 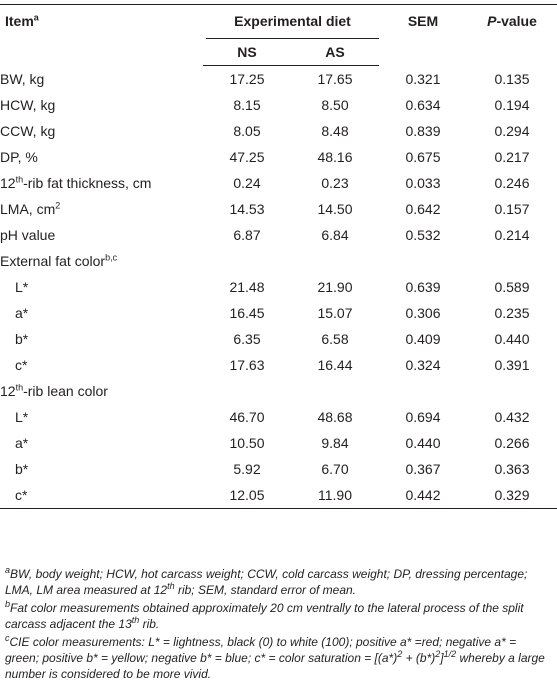 I want to click on top-rule, so click(x=278, y=4).